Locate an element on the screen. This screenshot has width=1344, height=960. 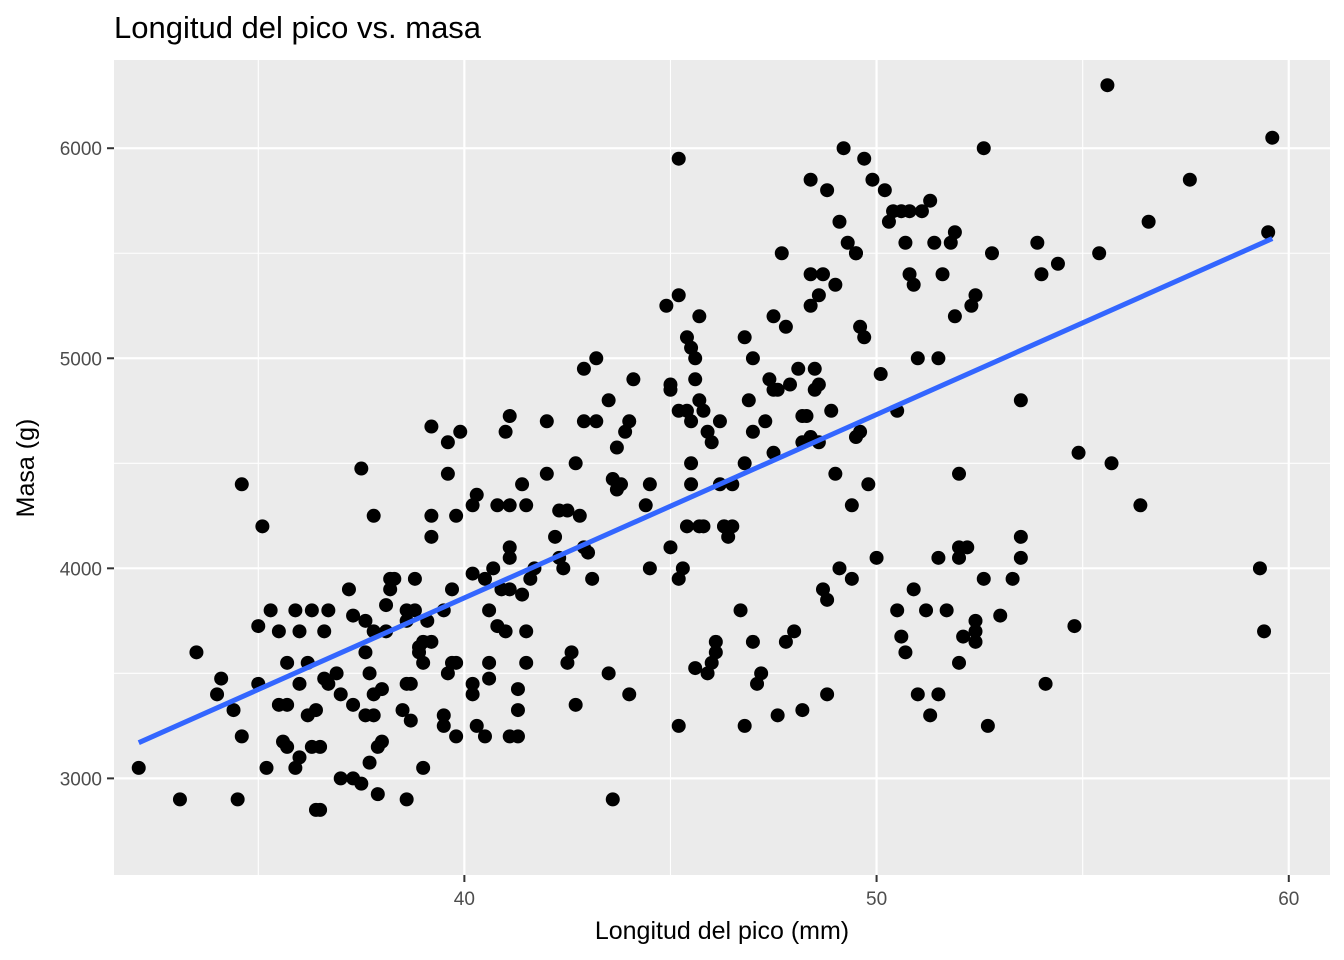
chart-title: Longitud del pico vs. masa is located at coordinates (298, 27).